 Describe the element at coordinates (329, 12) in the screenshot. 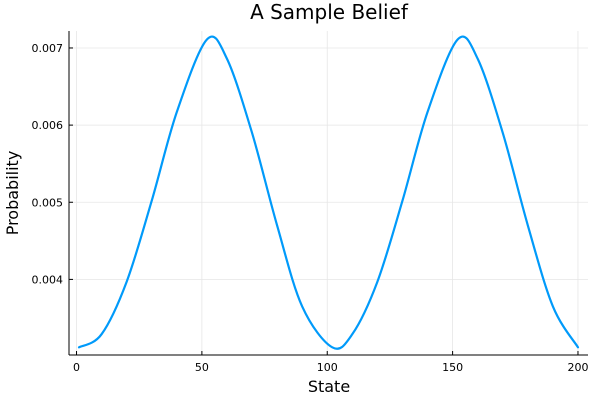

I see `chart-title: A Sample Belief` at that location.